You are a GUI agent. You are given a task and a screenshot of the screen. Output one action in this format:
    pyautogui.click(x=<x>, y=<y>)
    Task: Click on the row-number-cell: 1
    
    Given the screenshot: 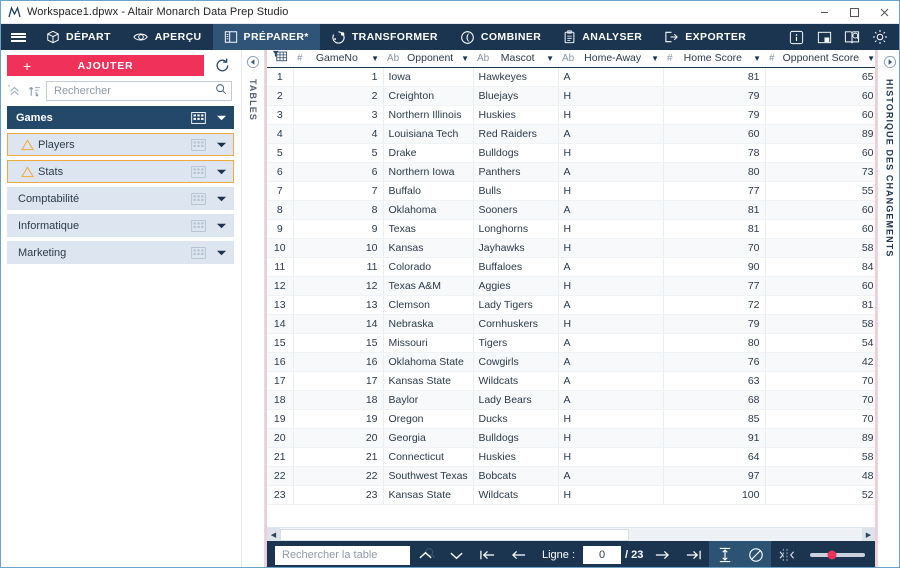 What is the action you would take?
    pyautogui.click(x=280, y=77)
    